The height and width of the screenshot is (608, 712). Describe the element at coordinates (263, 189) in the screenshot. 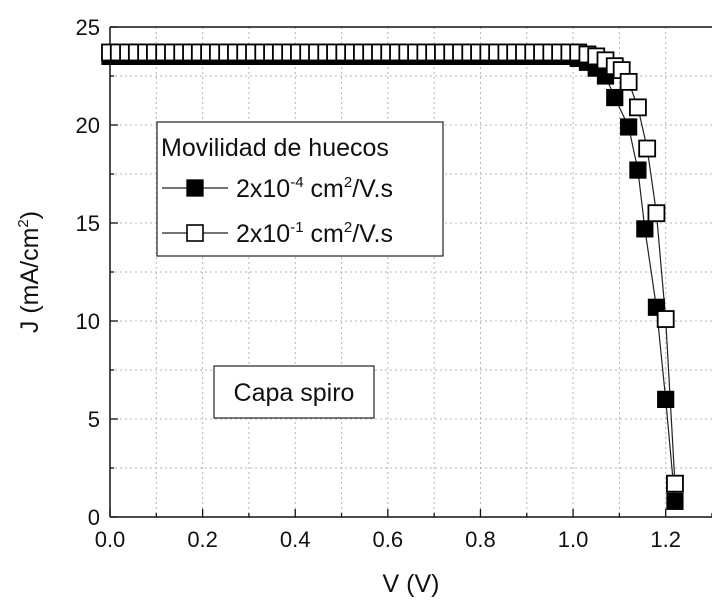

I see `legend-label-filled-base: 2x10` at that location.